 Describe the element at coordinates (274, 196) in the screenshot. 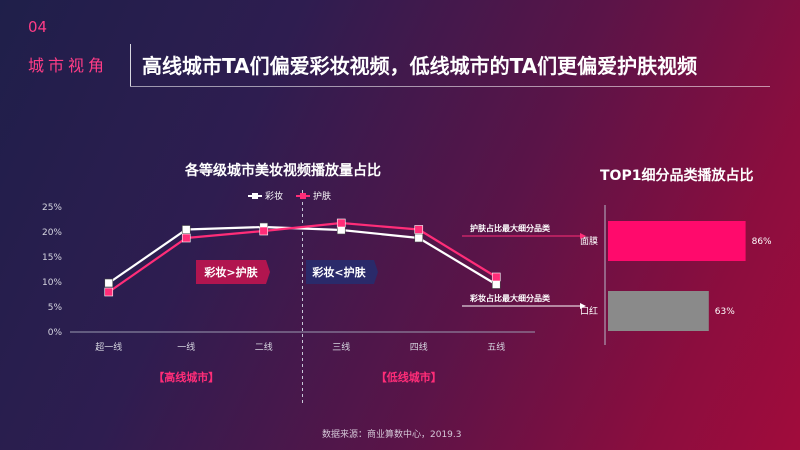

I see `legend-label: 彩妆` at that location.